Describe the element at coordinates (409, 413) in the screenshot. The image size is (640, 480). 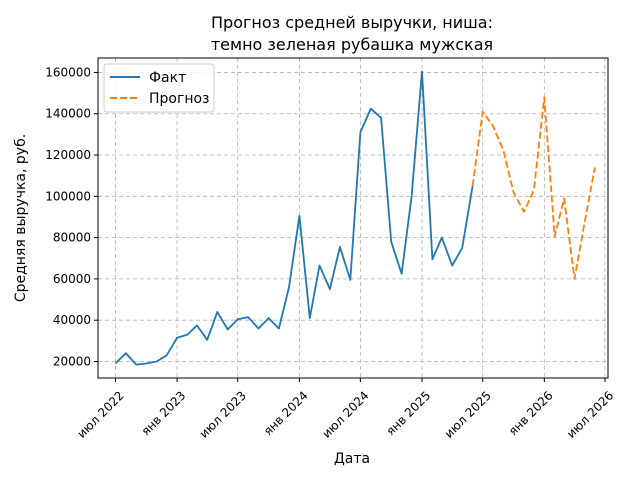
I see `x-tick-label: янв 2025` at that location.